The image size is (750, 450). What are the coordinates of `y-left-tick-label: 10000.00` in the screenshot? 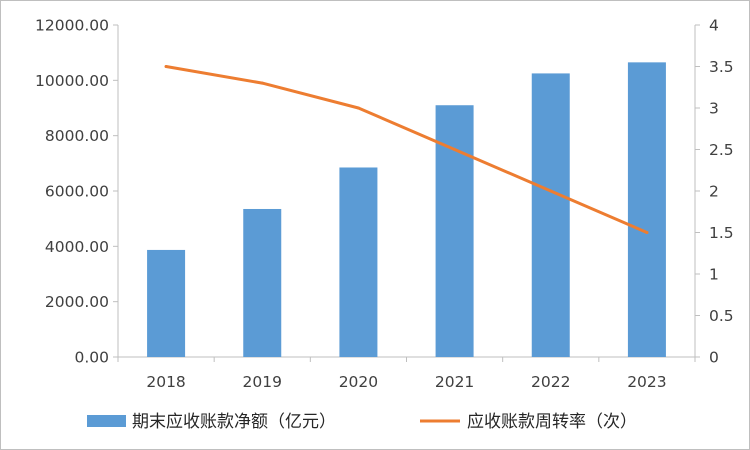 It's located at (72, 81).